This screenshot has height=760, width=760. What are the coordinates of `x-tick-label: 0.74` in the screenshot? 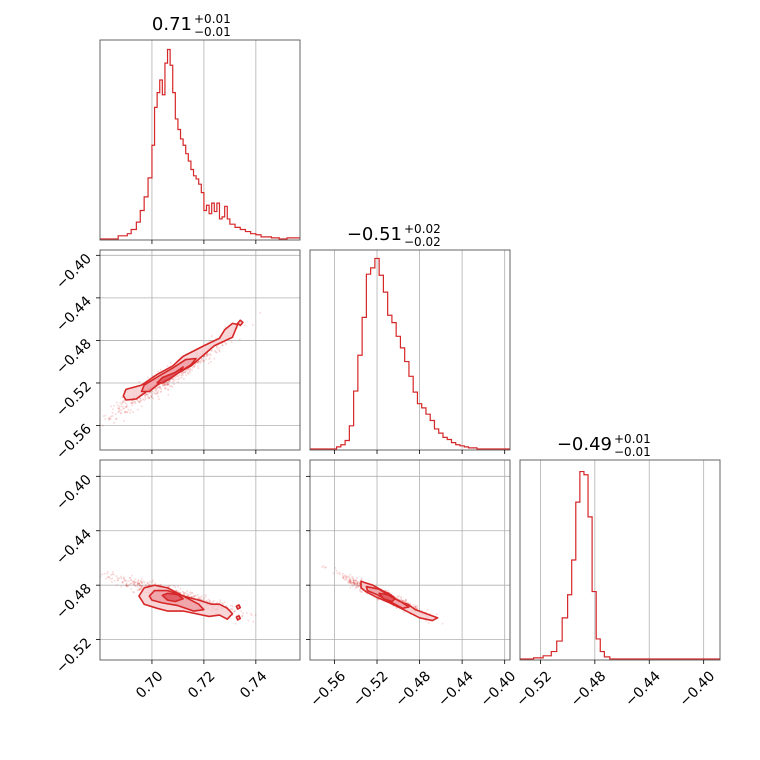 It's located at (253, 684).